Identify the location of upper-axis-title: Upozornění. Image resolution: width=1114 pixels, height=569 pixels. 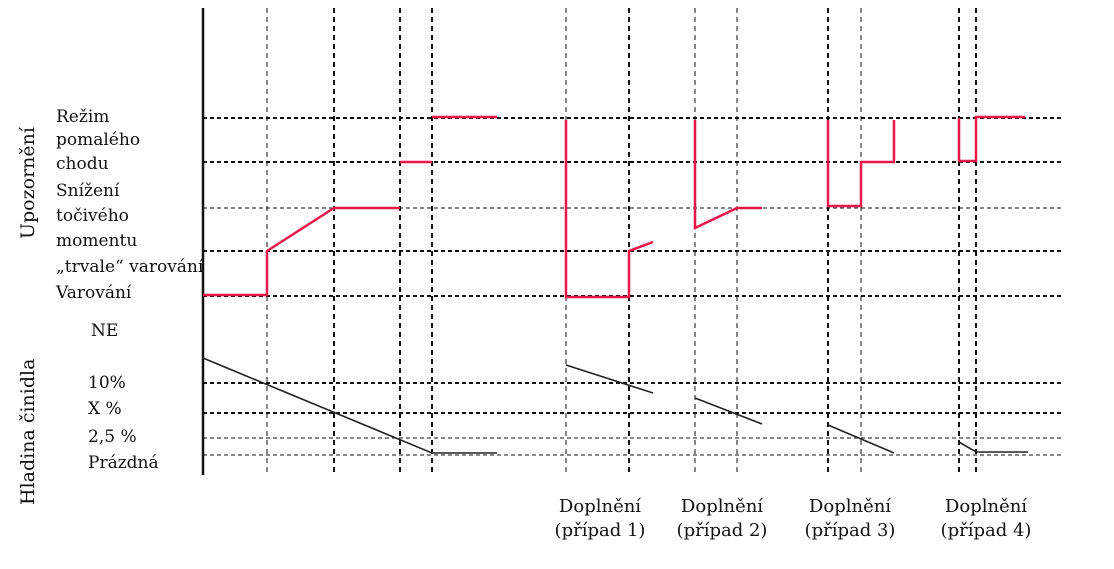
(28, 183).